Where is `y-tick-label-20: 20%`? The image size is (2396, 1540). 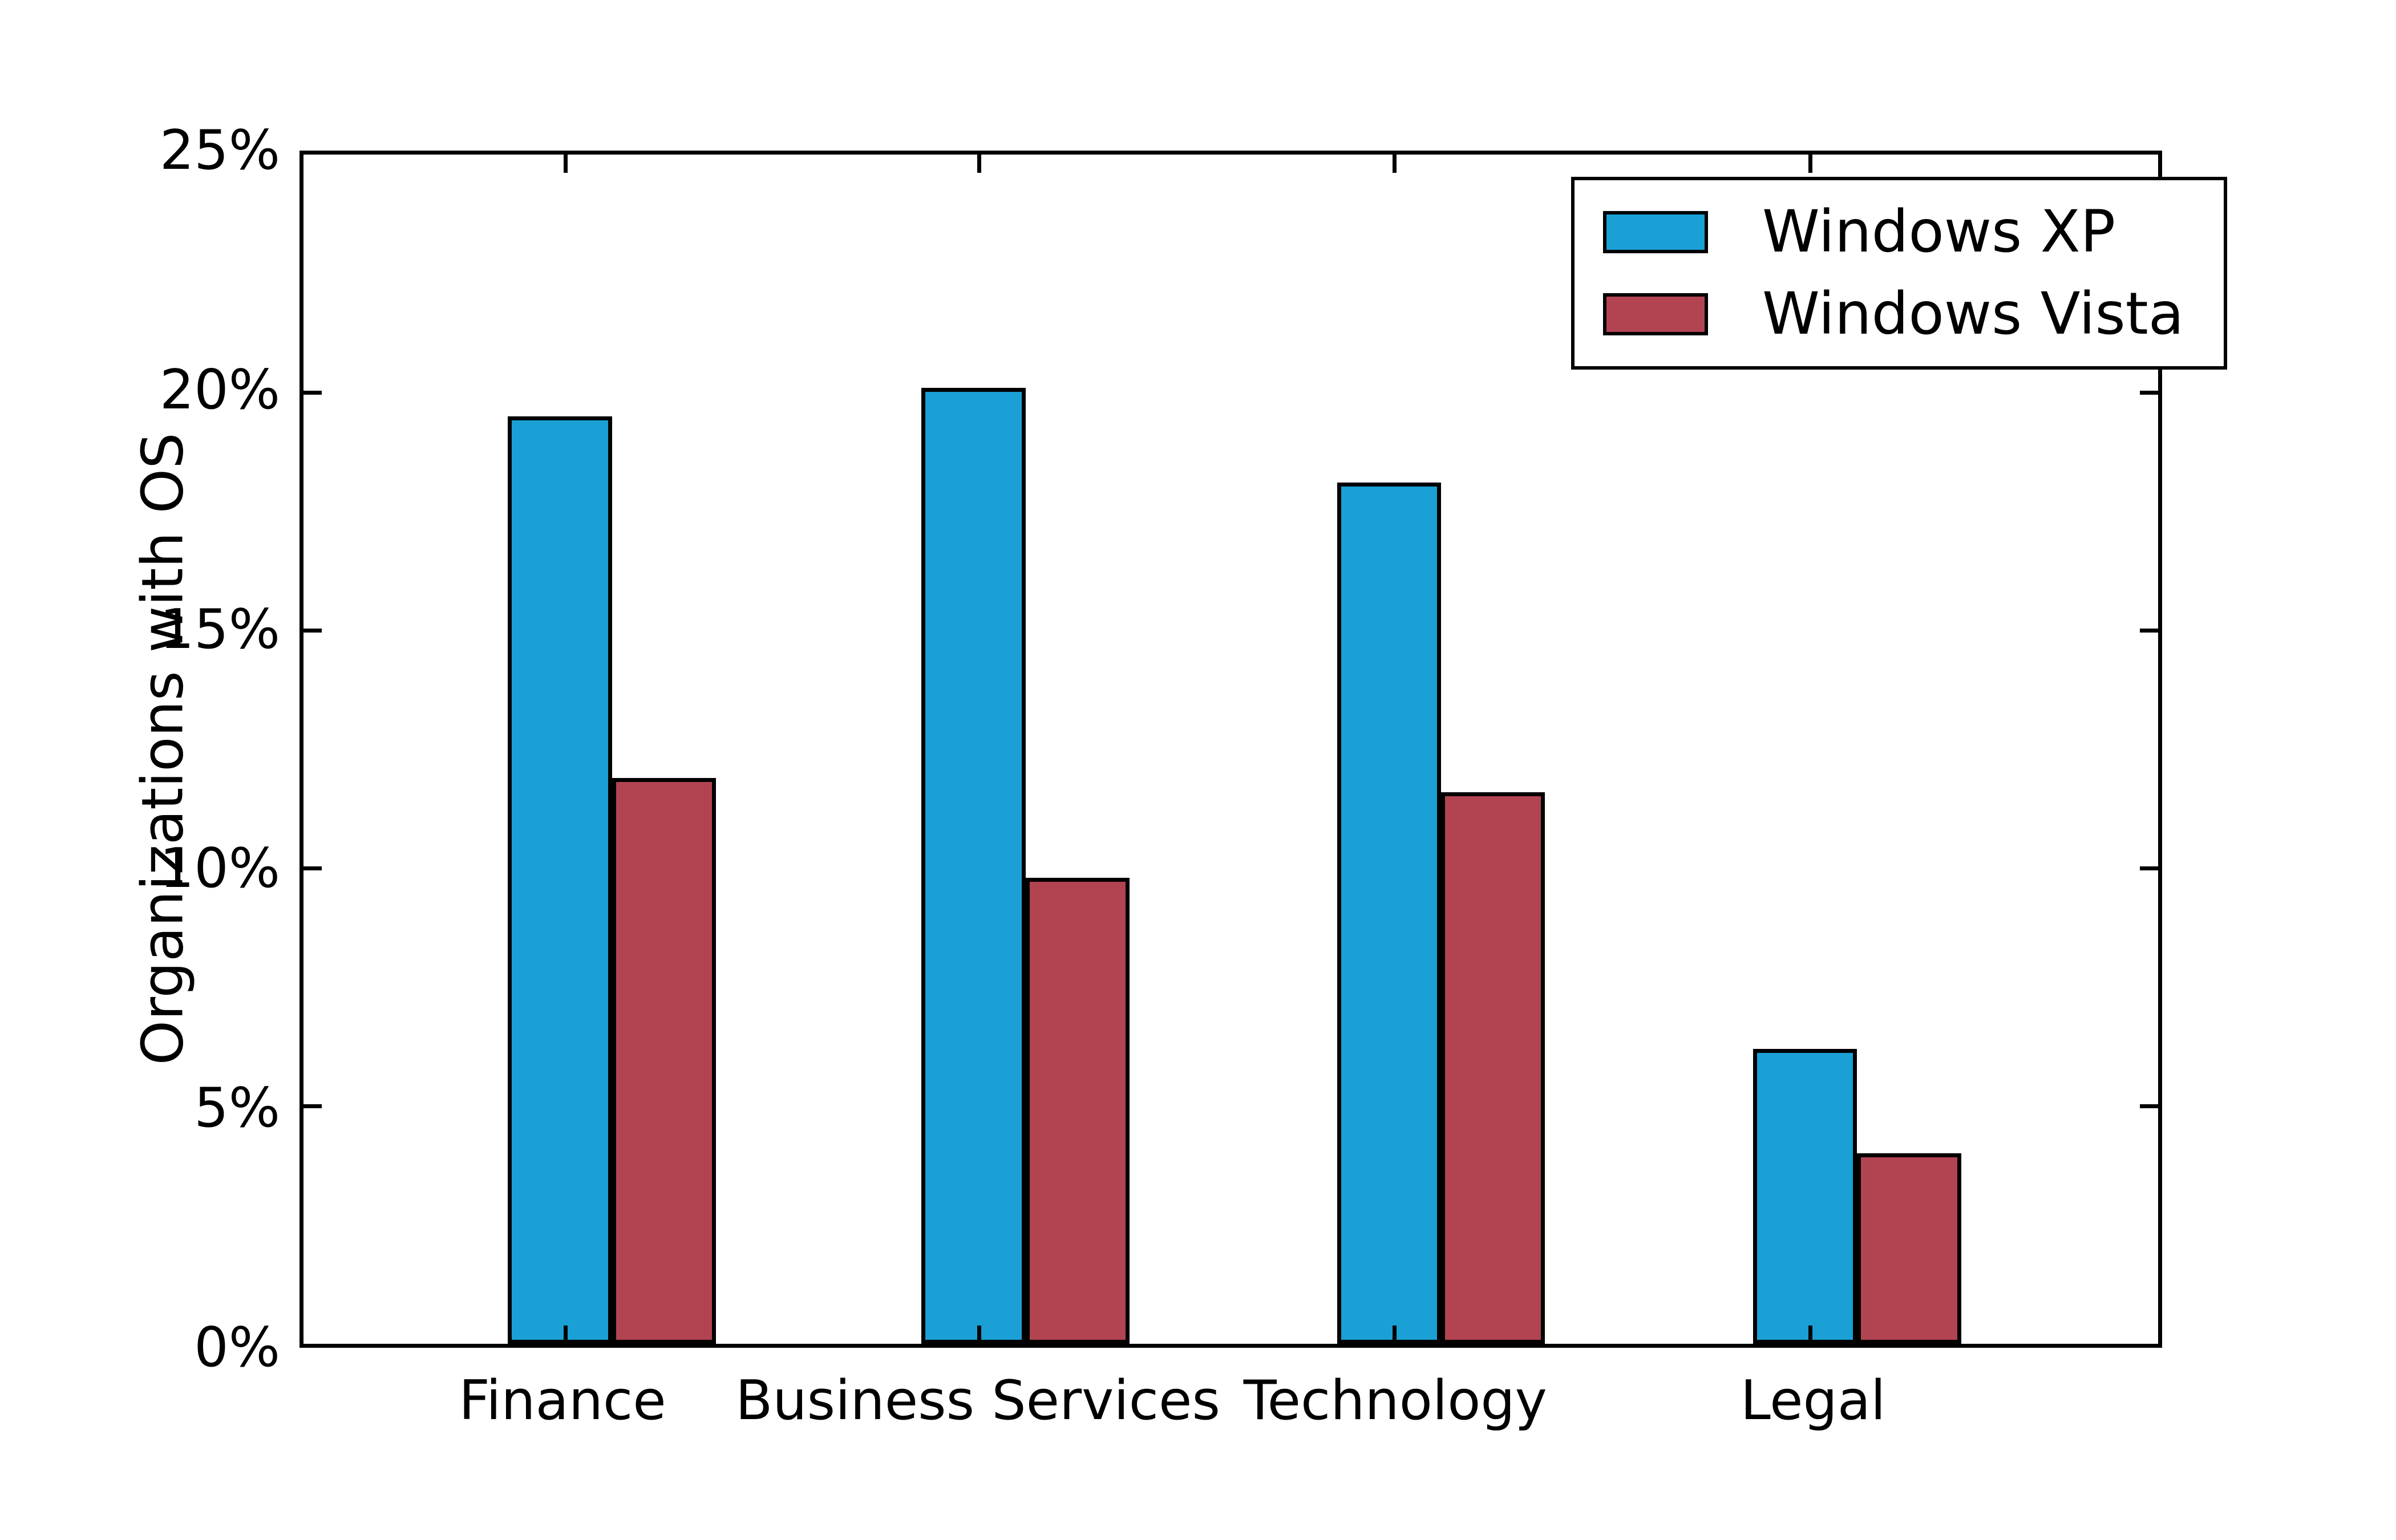
y-tick-label-20: 20% is located at coordinates (219, 390).